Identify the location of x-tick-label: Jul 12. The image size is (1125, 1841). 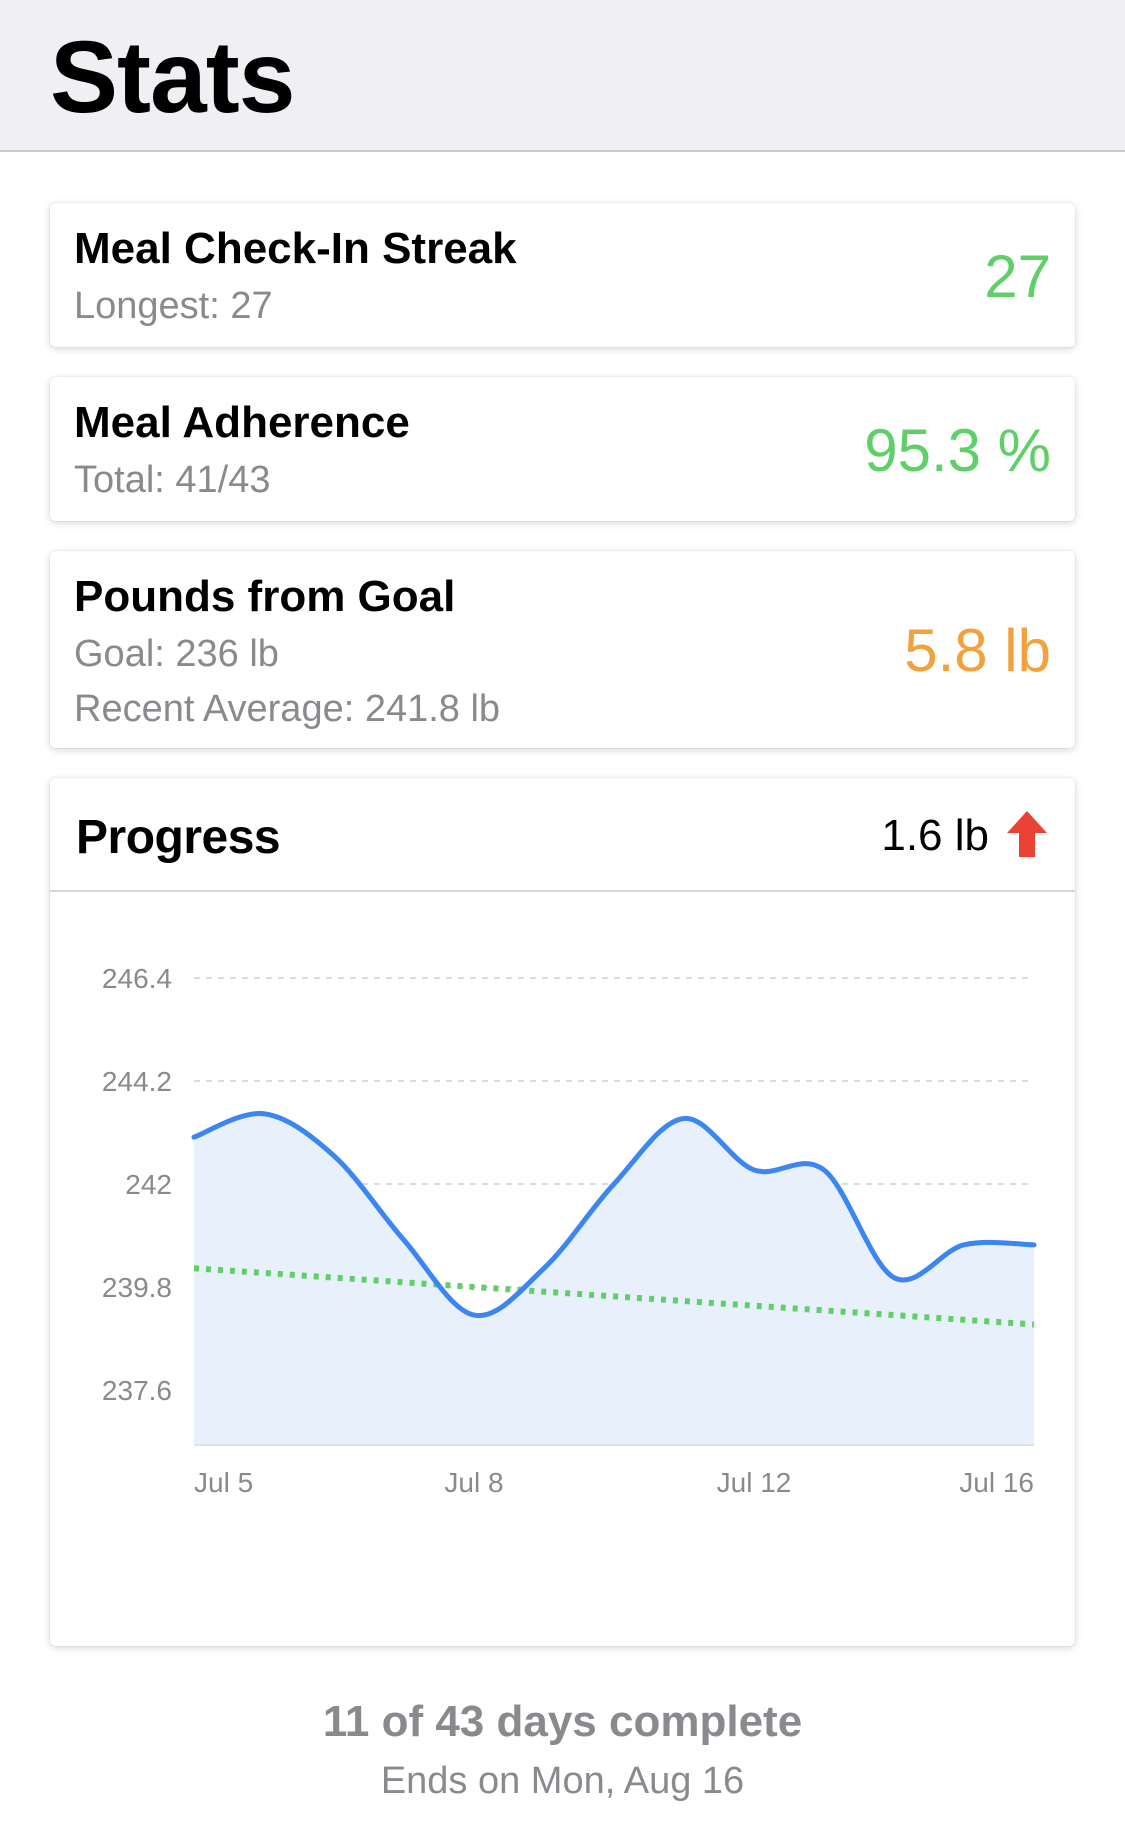
(754, 1482).